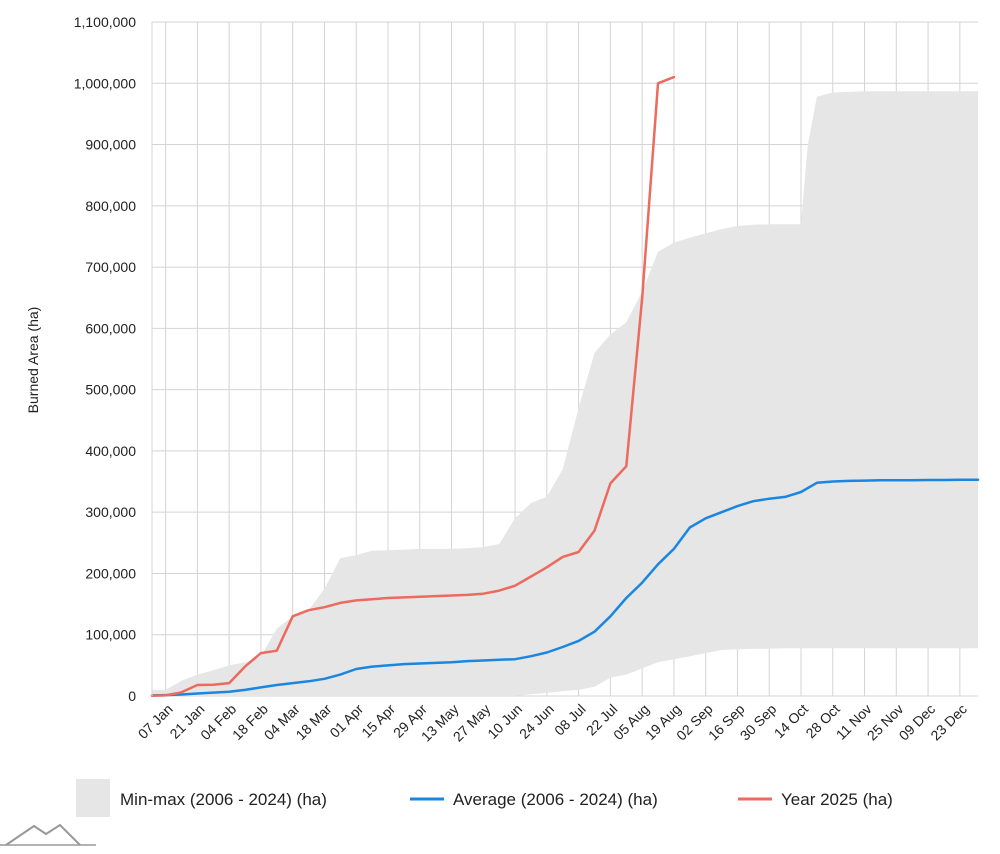  I want to click on x-tick-label: 07 Jan, so click(155, 721).